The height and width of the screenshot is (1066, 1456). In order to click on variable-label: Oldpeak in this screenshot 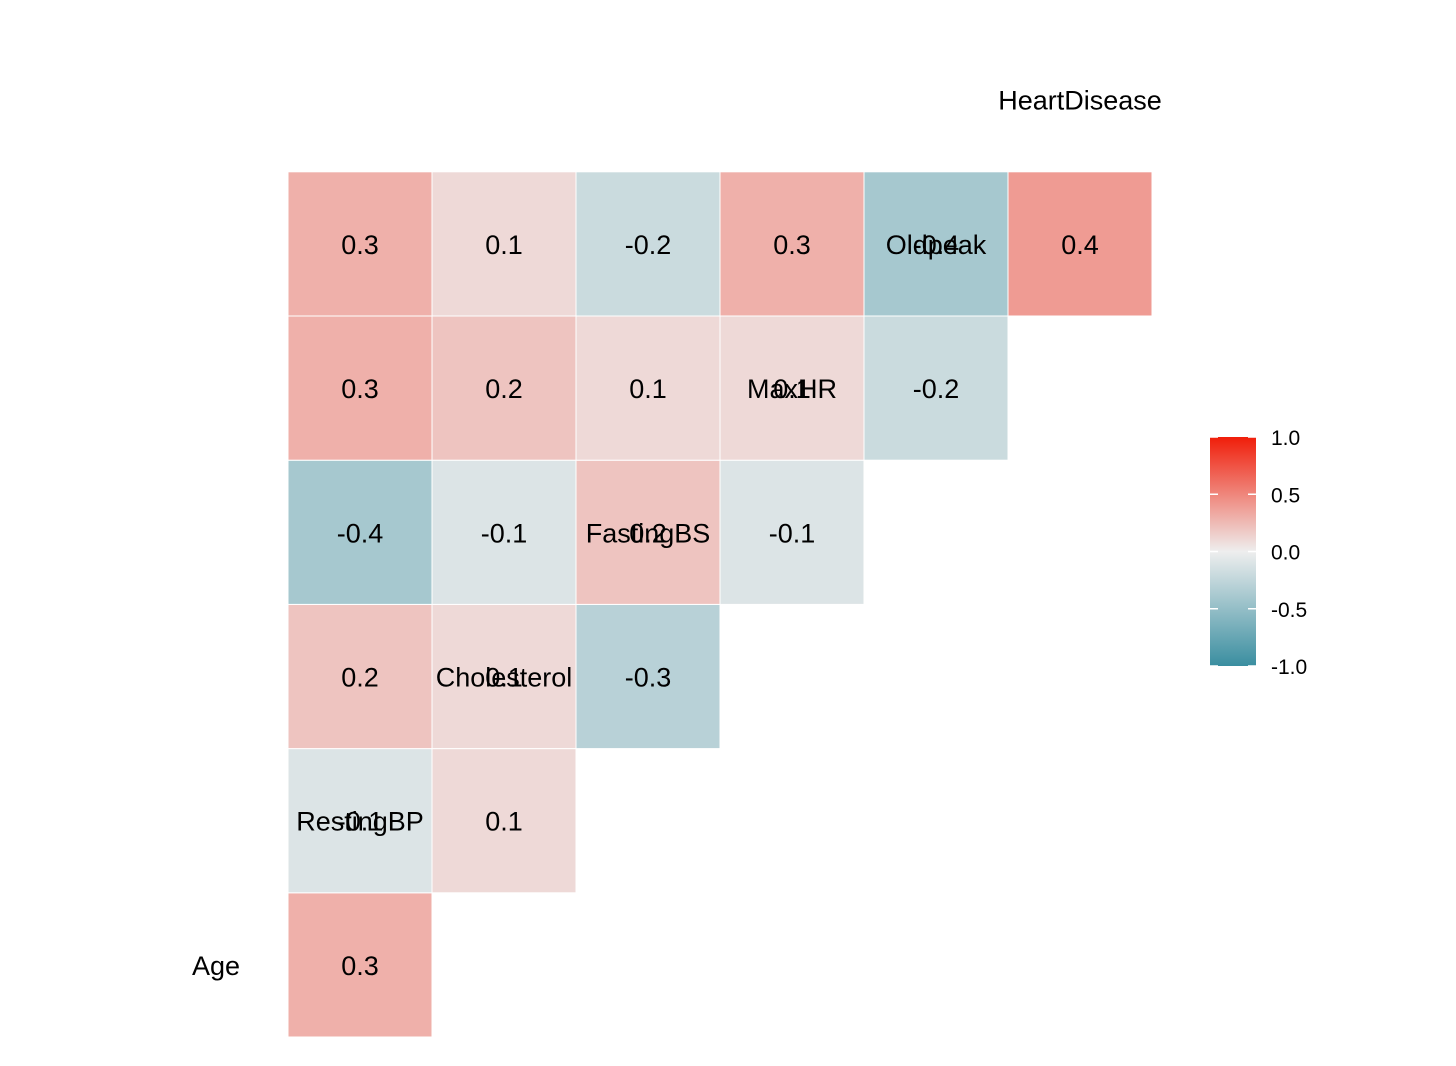, I will do `click(936, 245)`.